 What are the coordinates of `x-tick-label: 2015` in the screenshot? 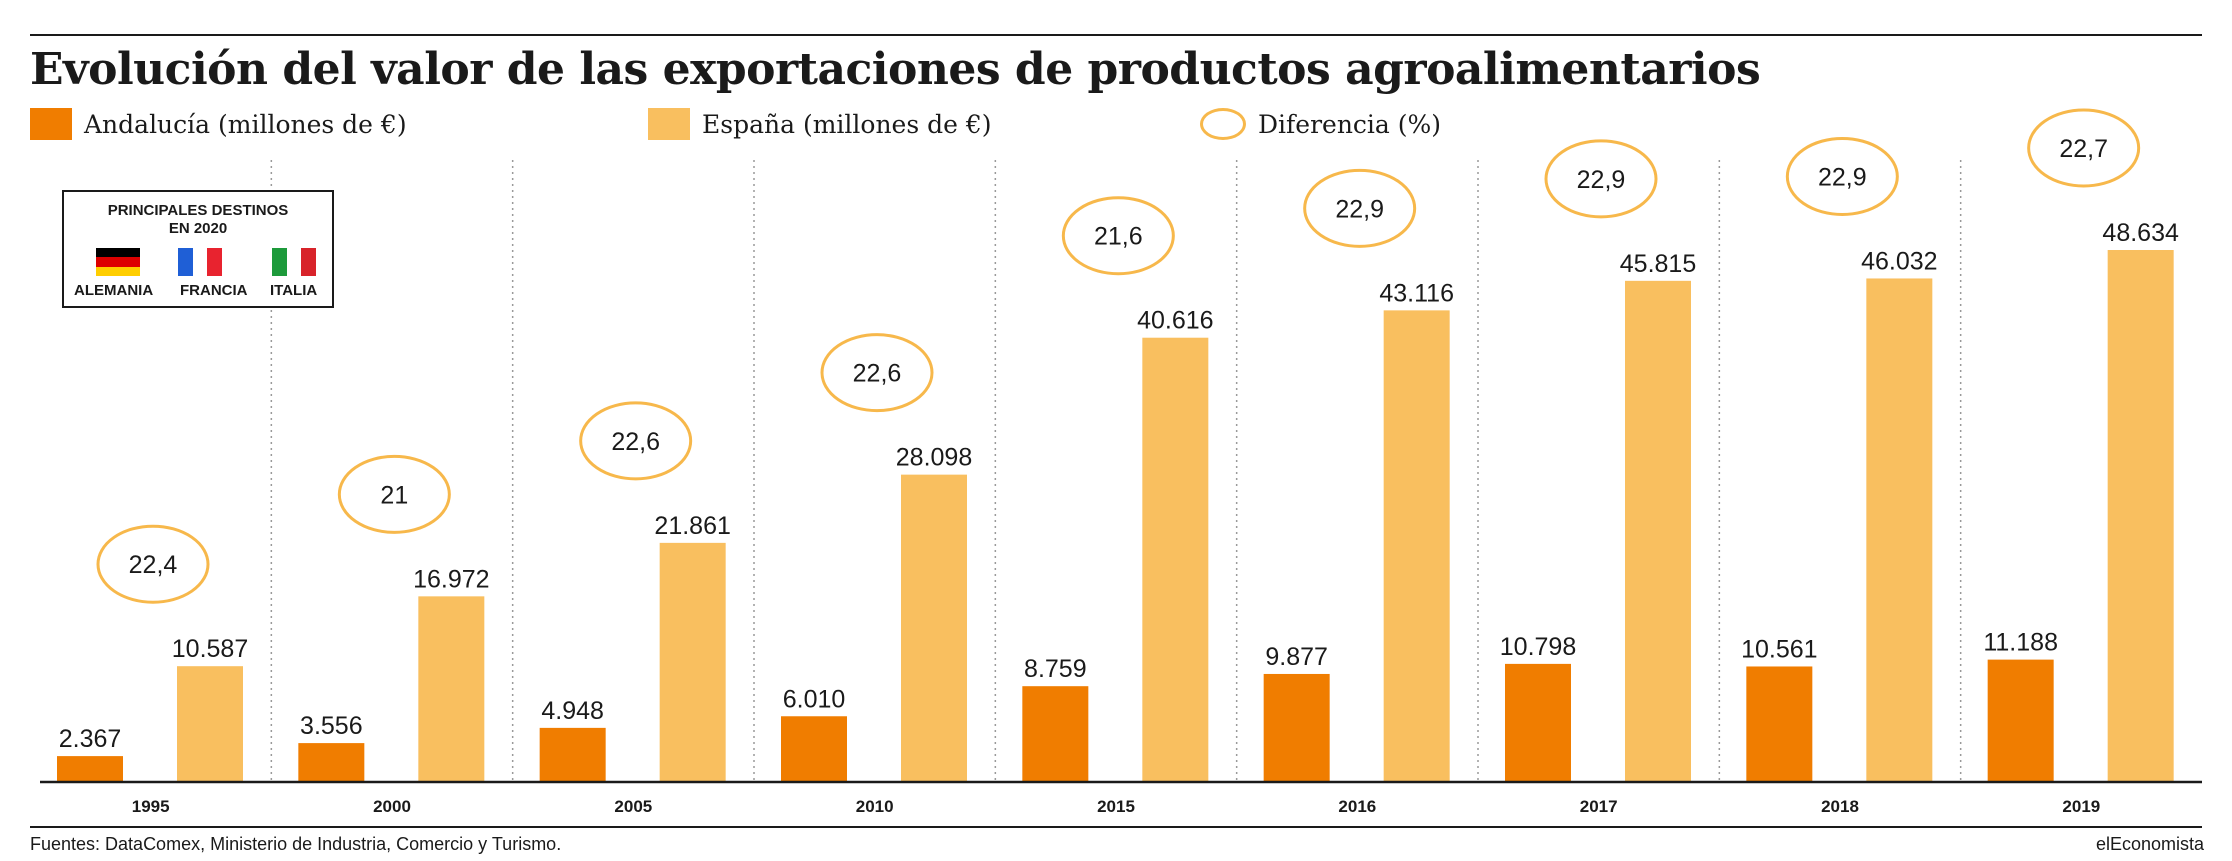 It's located at (1116, 806).